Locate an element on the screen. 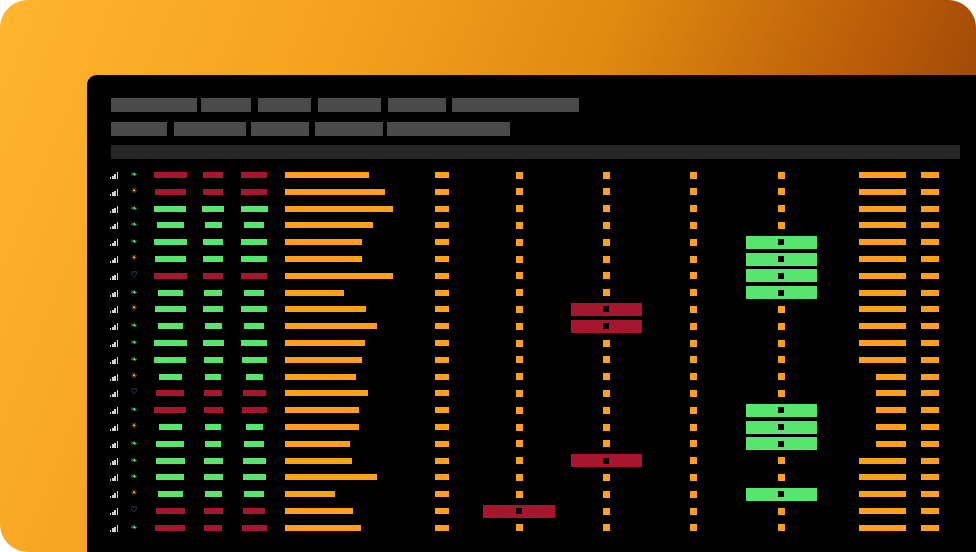  column-header-currncy is located at coordinates (923, 152).